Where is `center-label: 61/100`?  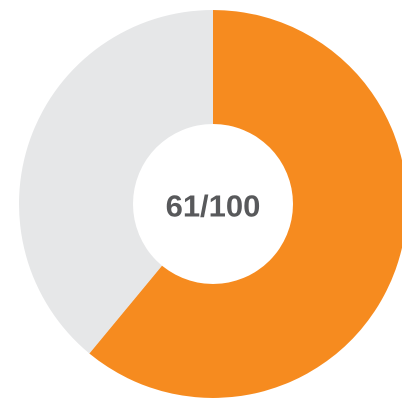
center-label: 61/100 is located at coordinates (213, 206).